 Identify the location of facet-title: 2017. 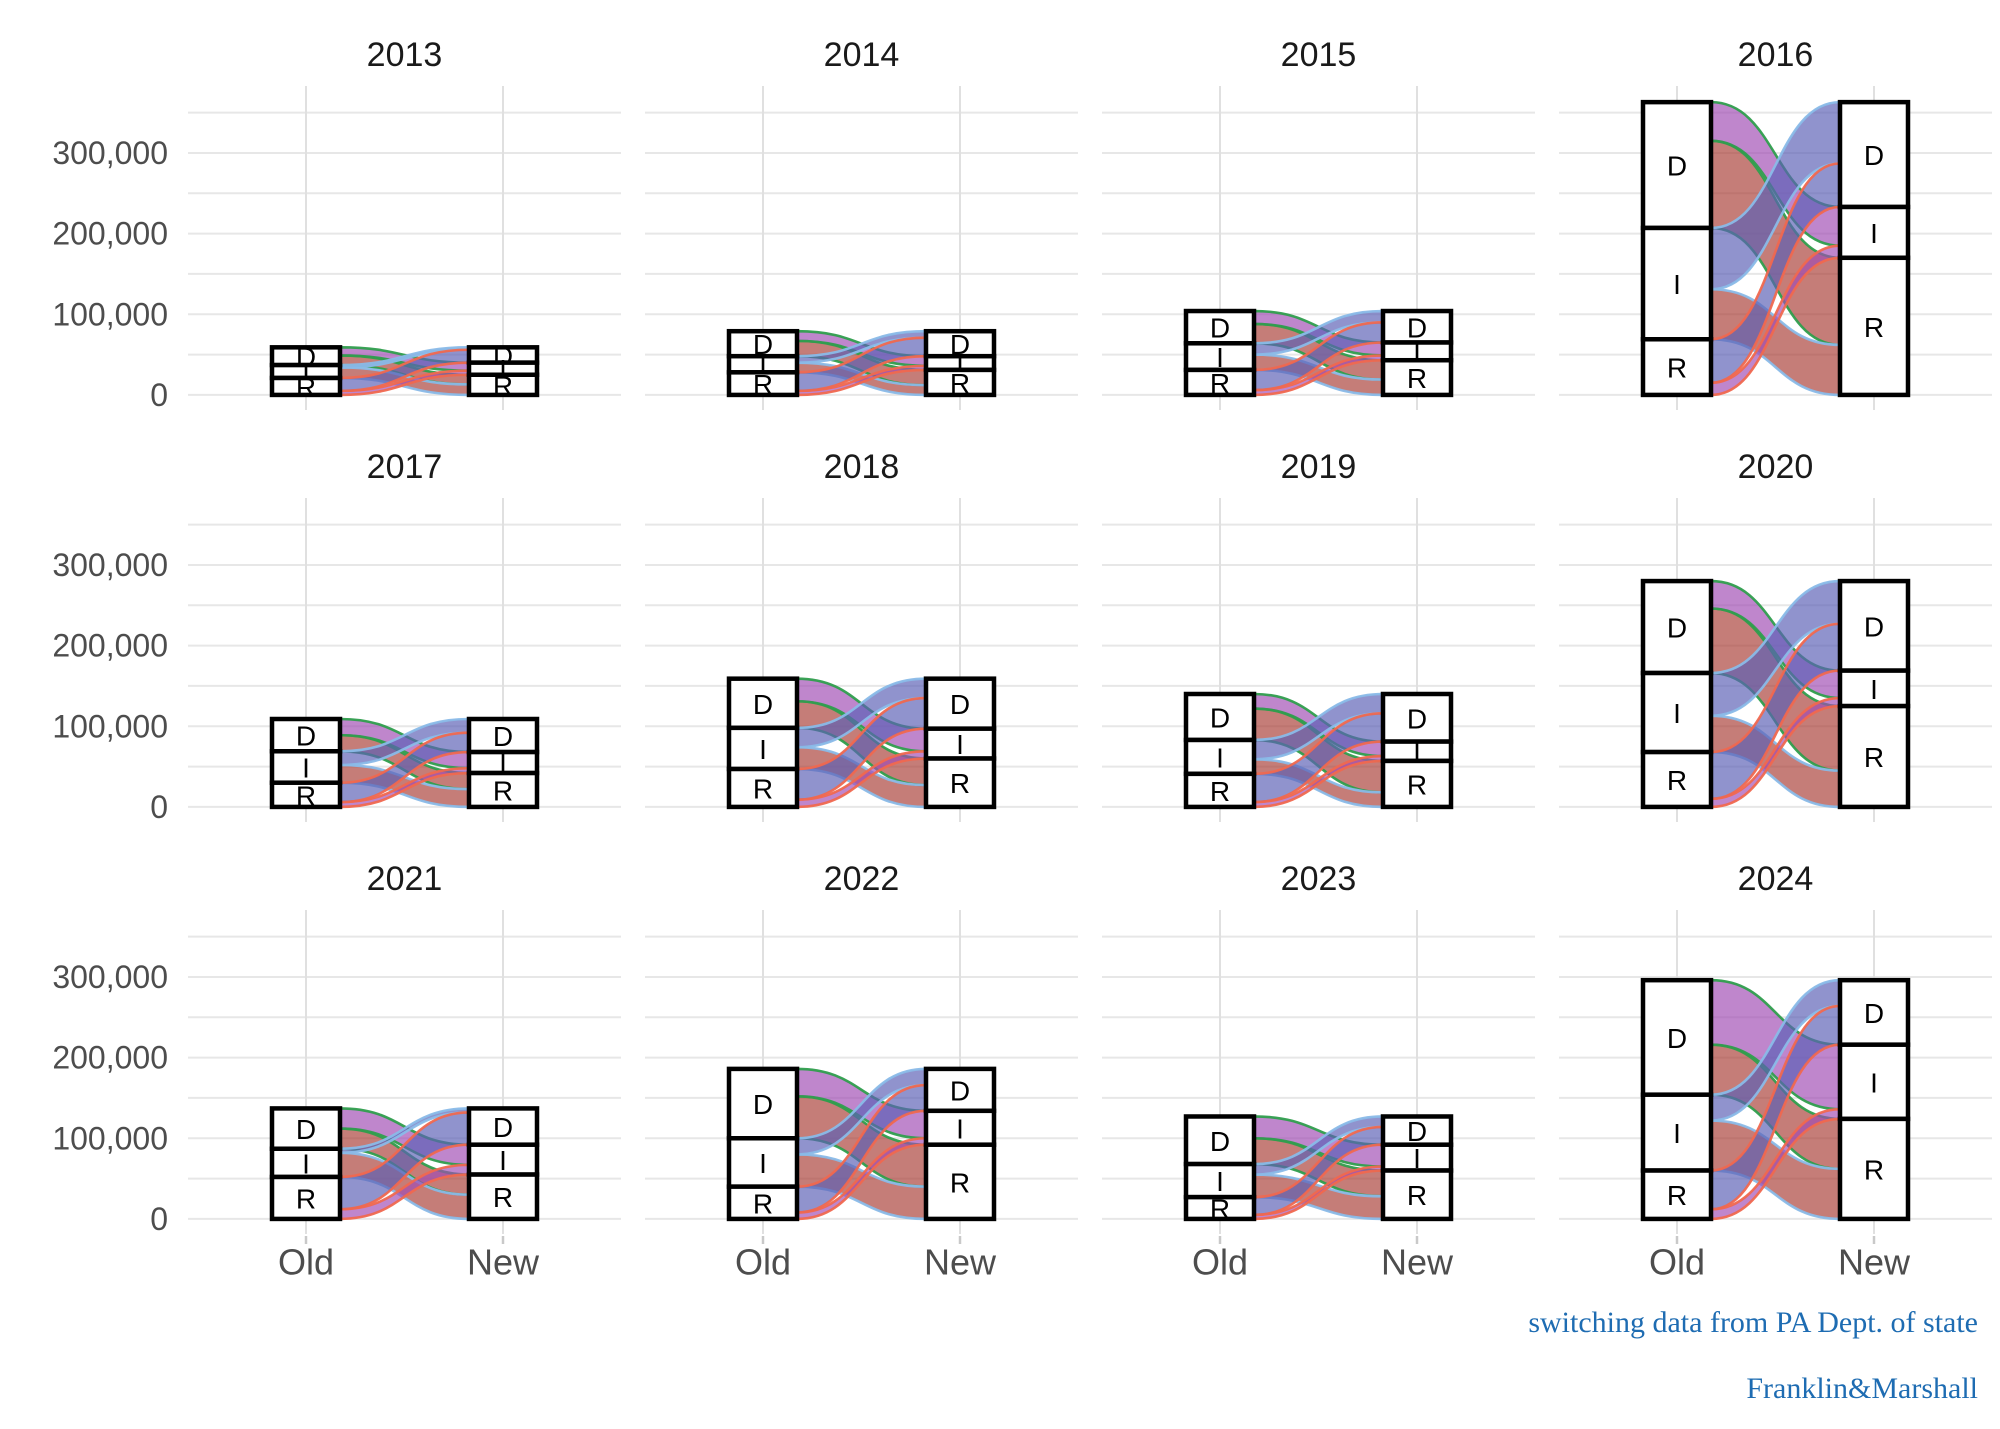
(405, 467).